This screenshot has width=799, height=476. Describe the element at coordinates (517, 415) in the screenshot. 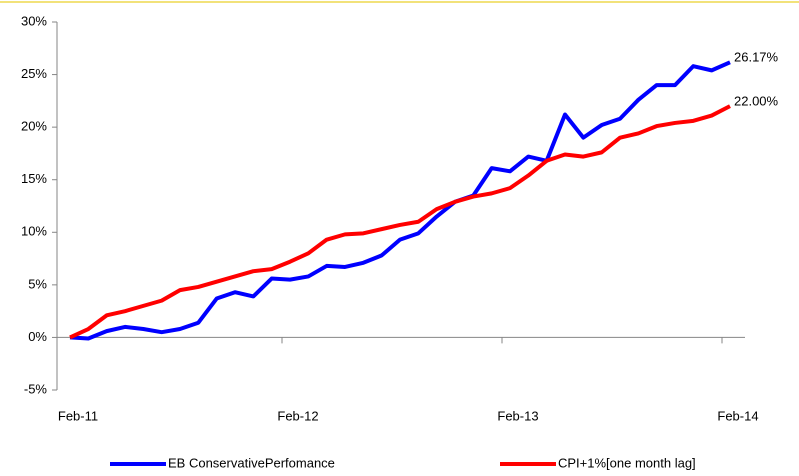

I see `x-tick-label: Feb-13` at that location.